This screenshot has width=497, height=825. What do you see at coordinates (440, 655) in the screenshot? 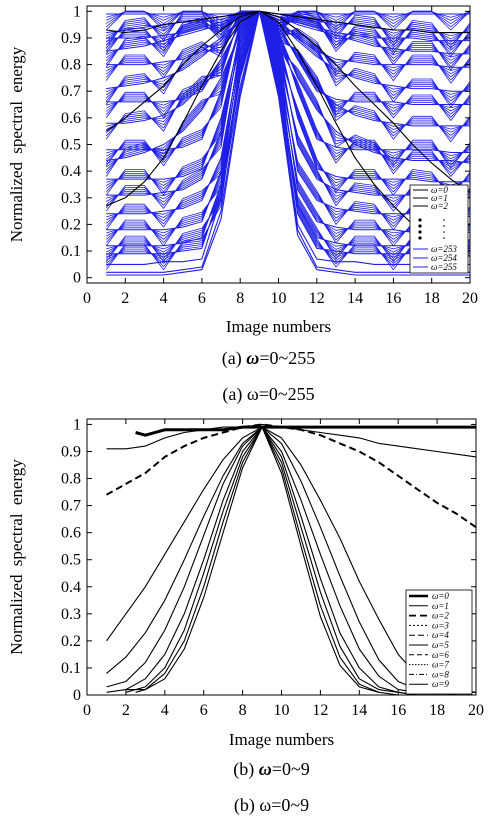
I see `legend-label: ω=6` at bounding box center [440, 655].